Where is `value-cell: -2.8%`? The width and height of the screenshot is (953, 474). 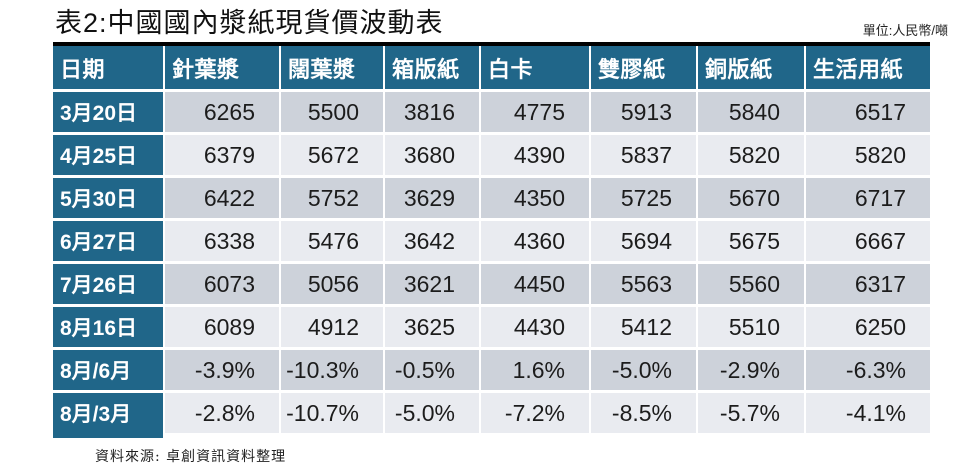 value-cell: -2.8% is located at coordinates (222, 413).